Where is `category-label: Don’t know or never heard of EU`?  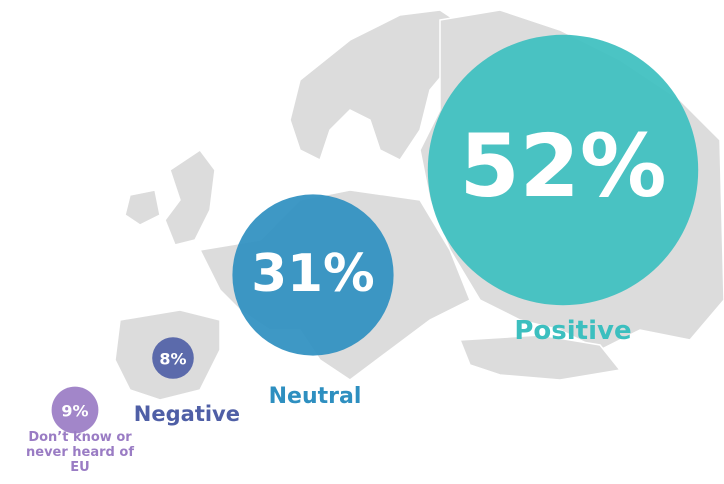 category-label: Don’t know or never heard of EU is located at coordinates (80, 452).